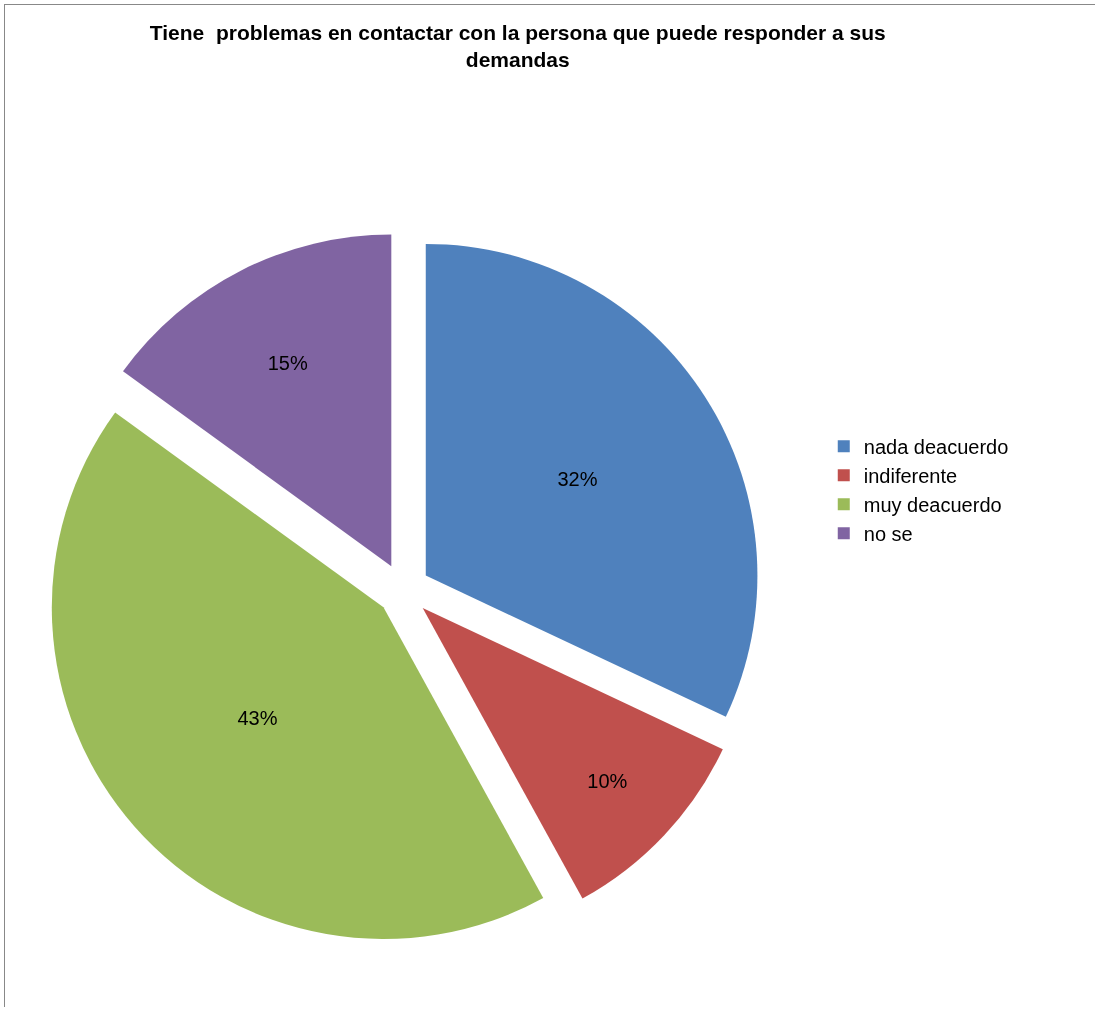 The image size is (1099, 1011). I want to click on chart-title: Tiene problemas en contactar con la persona que puede responder a sus demandas, so click(517, 46).